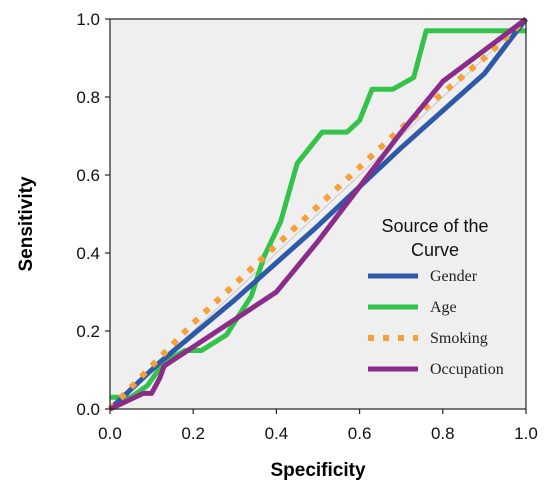  I want to click on y-axis: 0.0 0.2 0.4 0.6 0.8 1.0, so click(93, 214).